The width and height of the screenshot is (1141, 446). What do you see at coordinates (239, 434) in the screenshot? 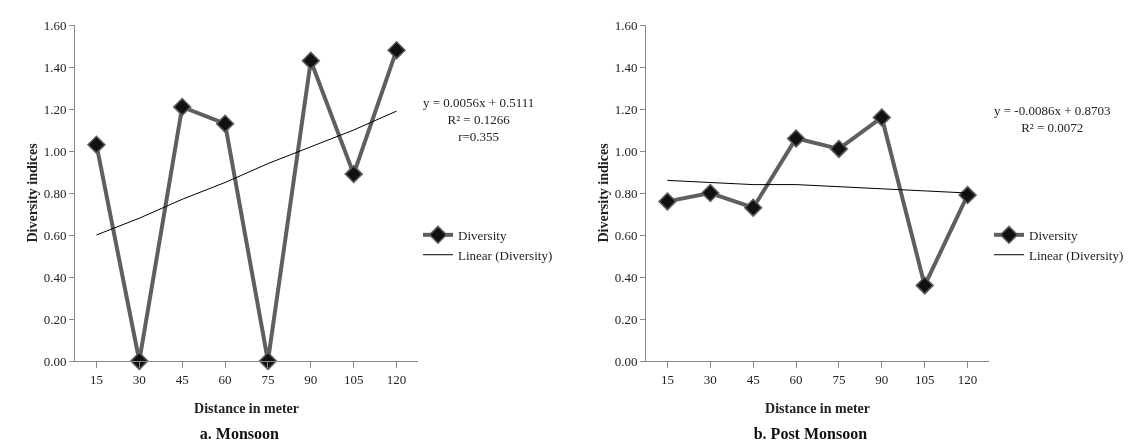
I see `text: a. Monsoon` at bounding box center [239, 434].